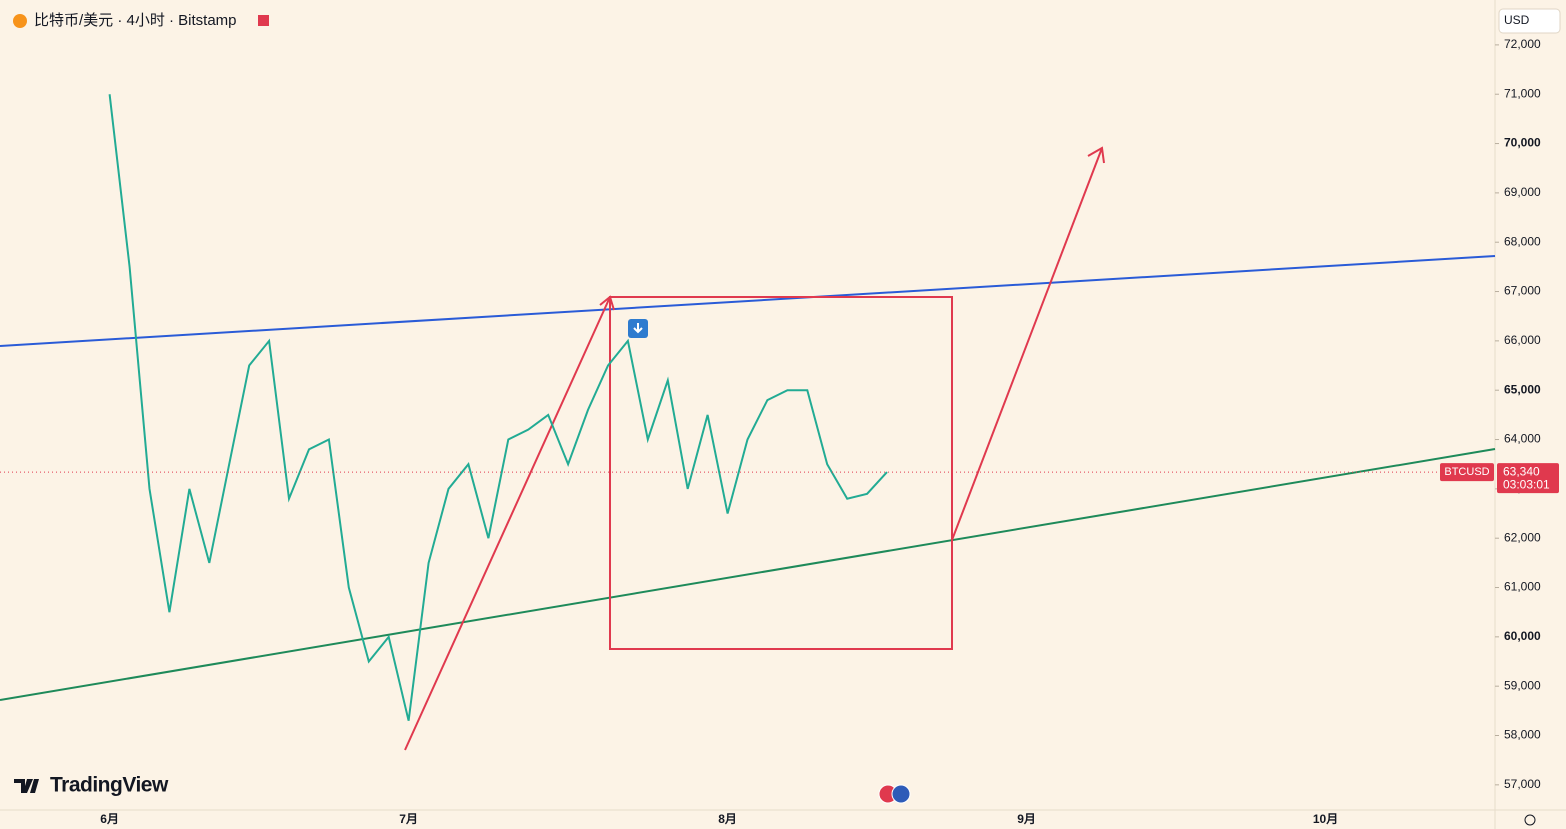  What do you see at coordinates (1522, 93) in the screenshot?
I see `y-tick-label: 71,000` at bounding box center [1522, 93].